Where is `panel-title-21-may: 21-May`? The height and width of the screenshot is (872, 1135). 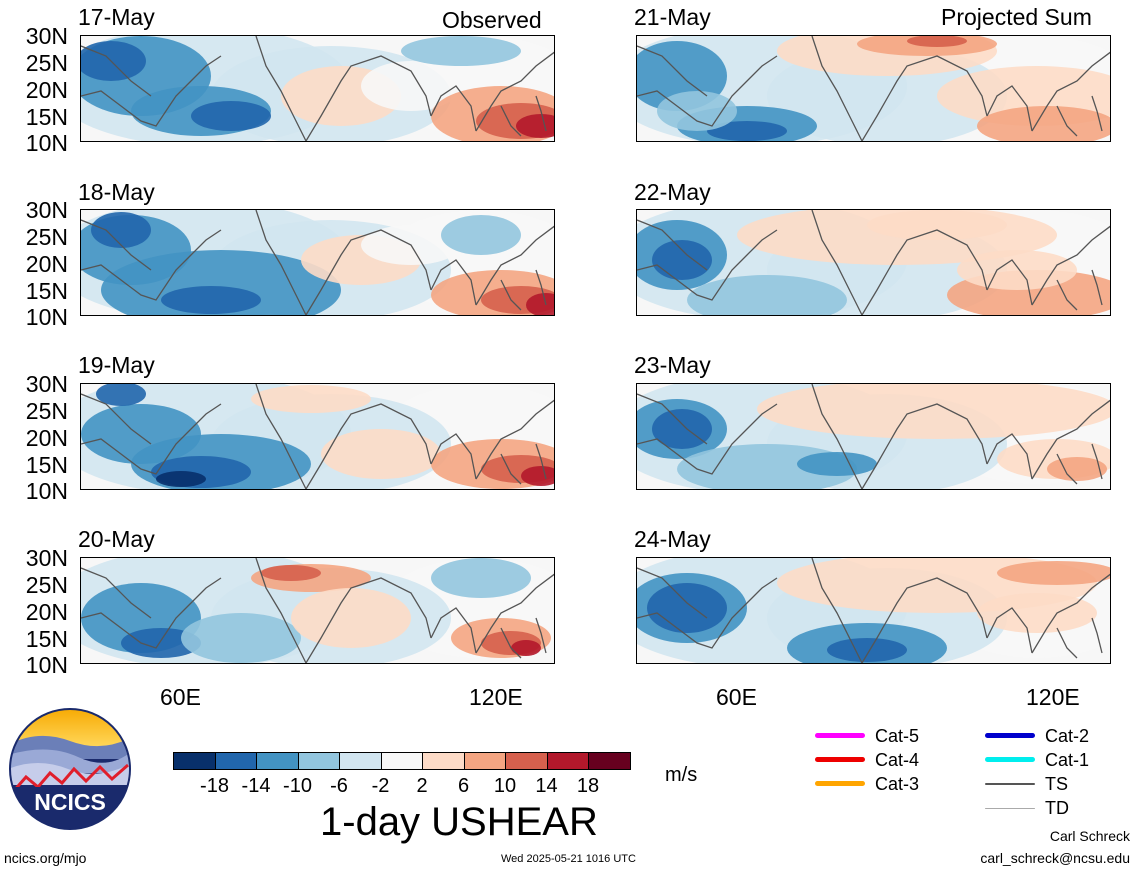
panel-title-21-may: 21-May is located at coordinates (672, 17).